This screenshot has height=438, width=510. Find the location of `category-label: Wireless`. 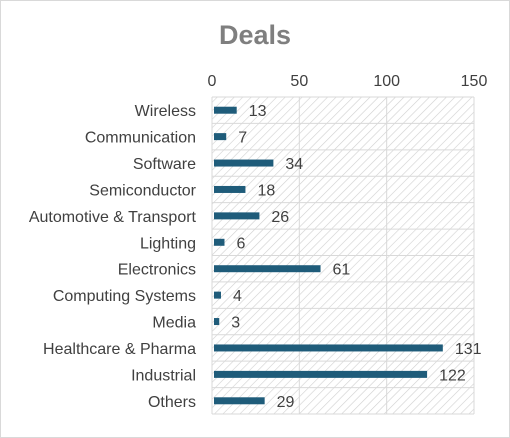

category-label: Wireless is located at coordinates (165, 111).